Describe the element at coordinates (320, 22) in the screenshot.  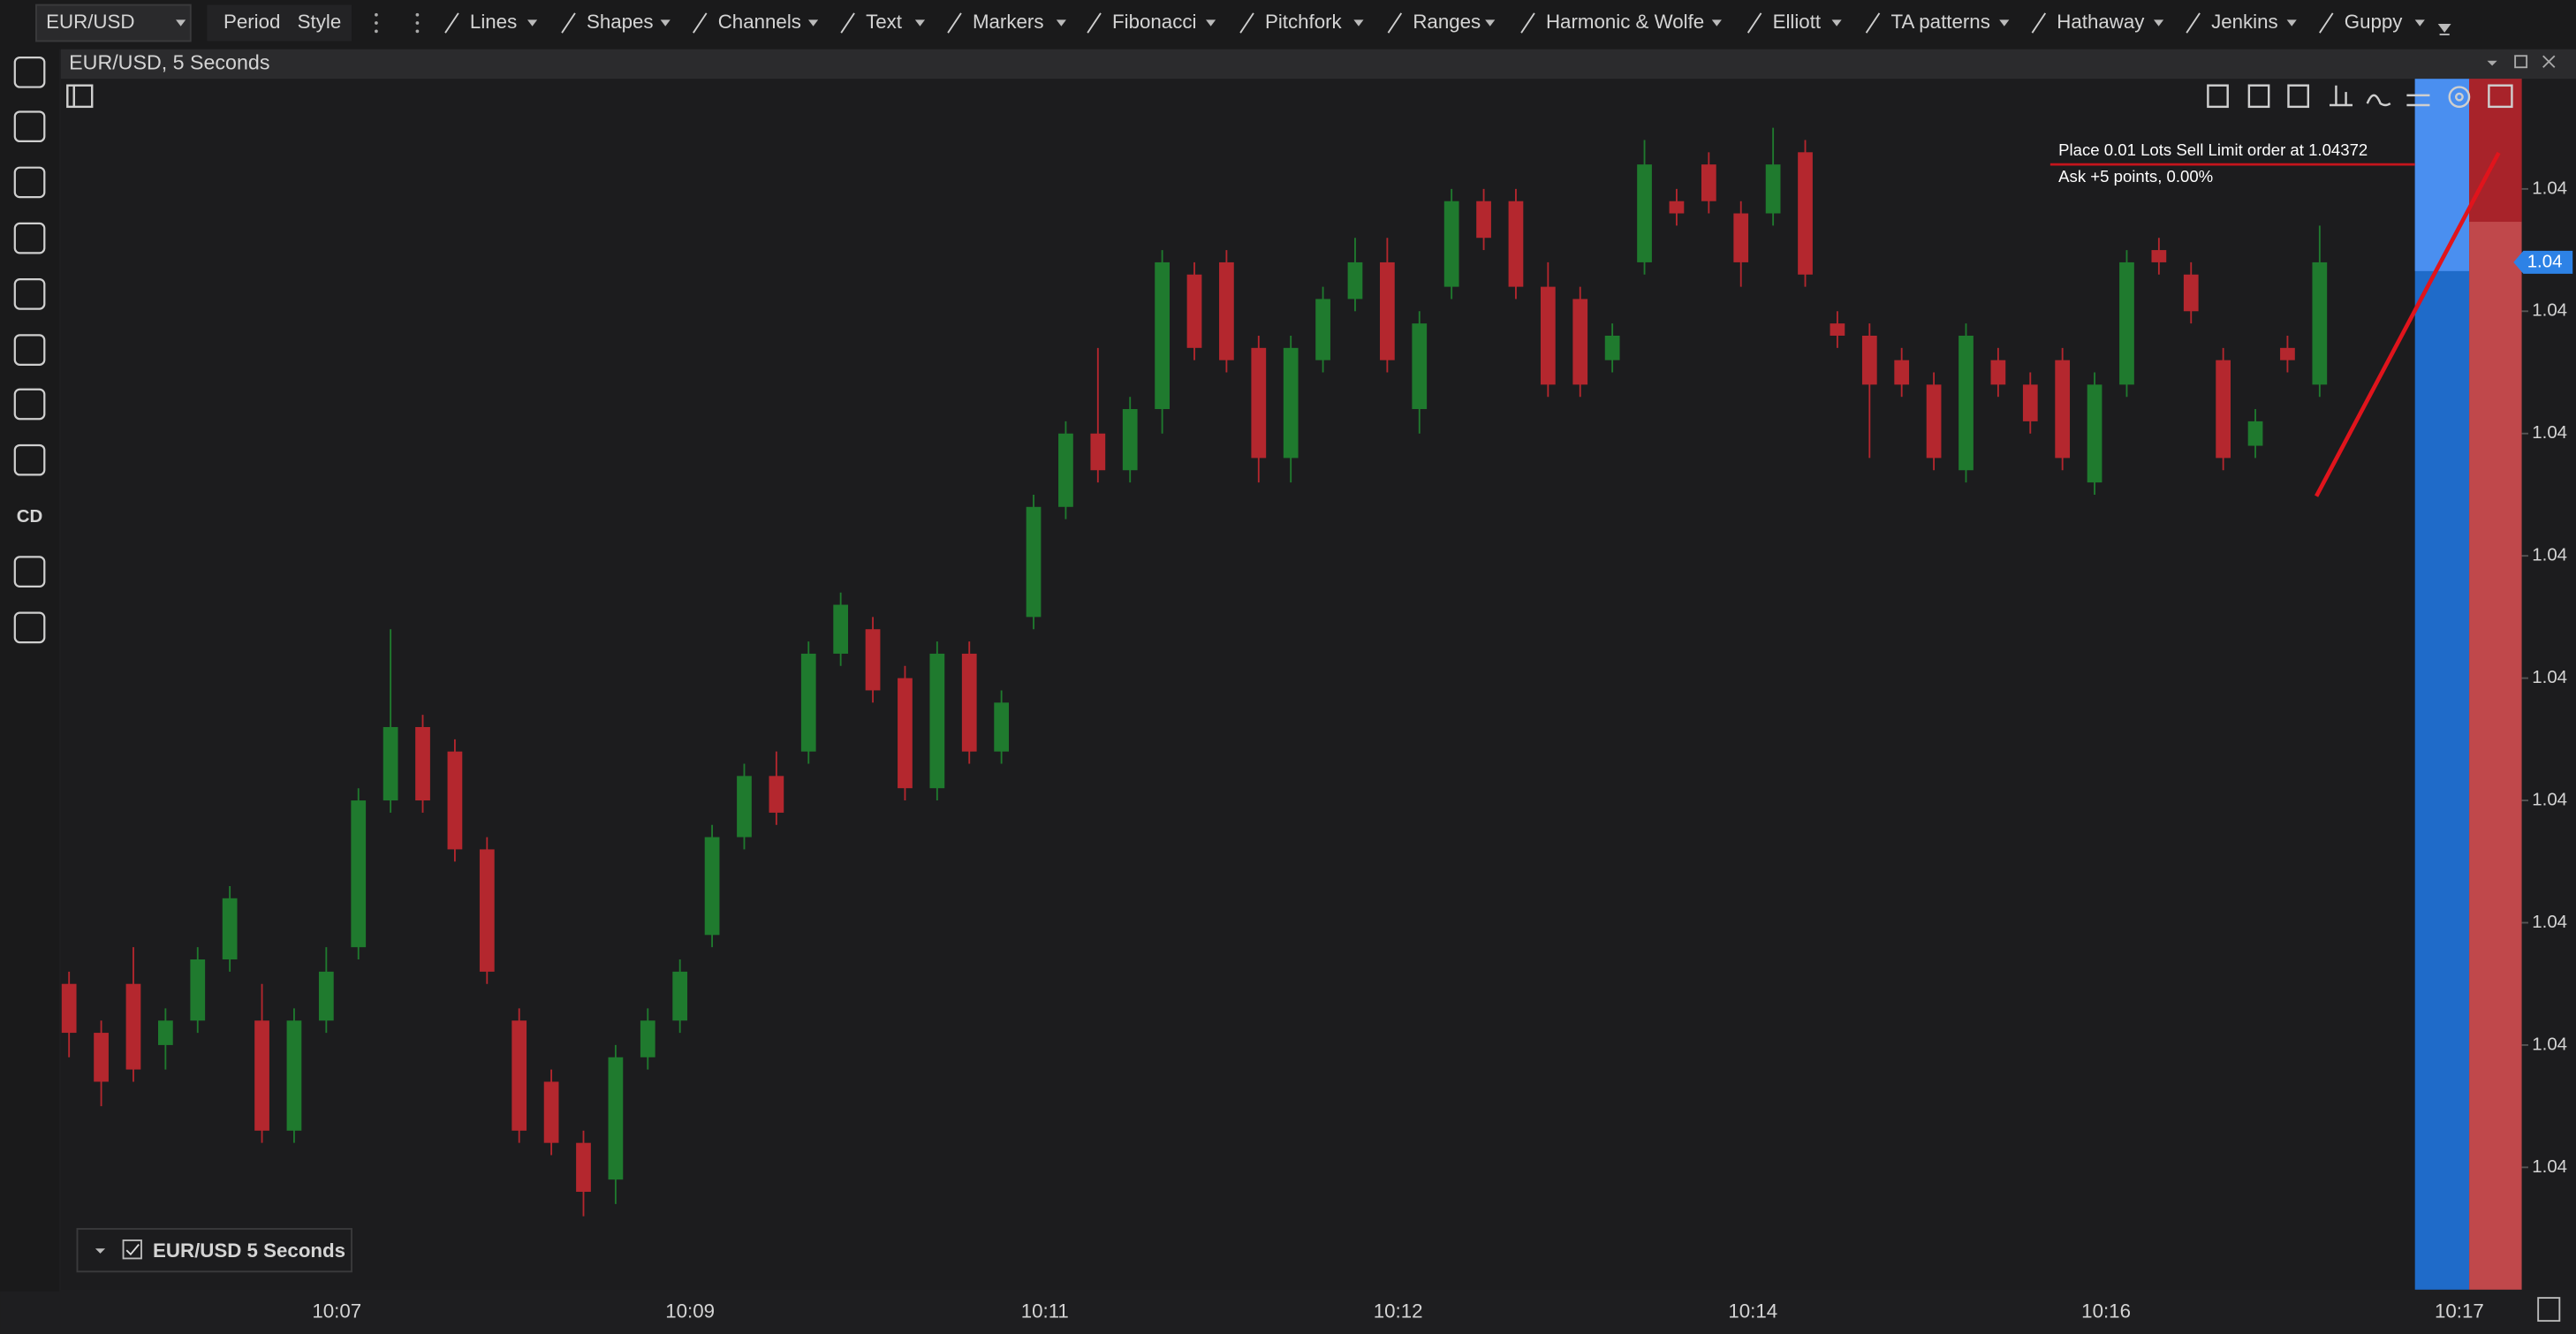
I see `style-button: Style` at that location.